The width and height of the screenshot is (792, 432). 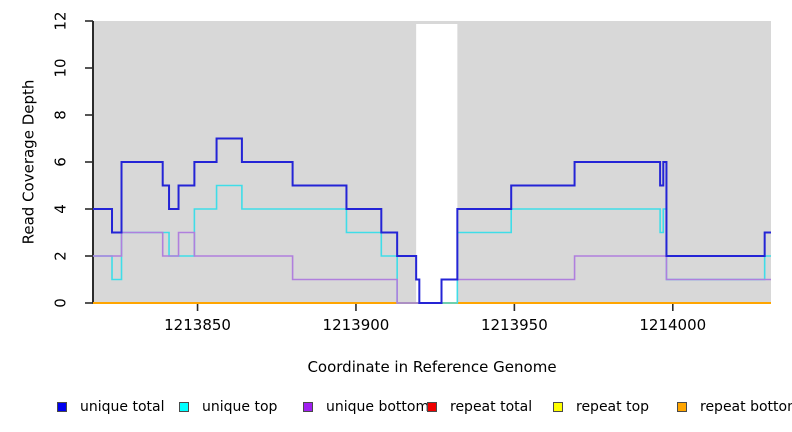 I want to click on x-tick-label: 1213950, so click(x=514, y=325).